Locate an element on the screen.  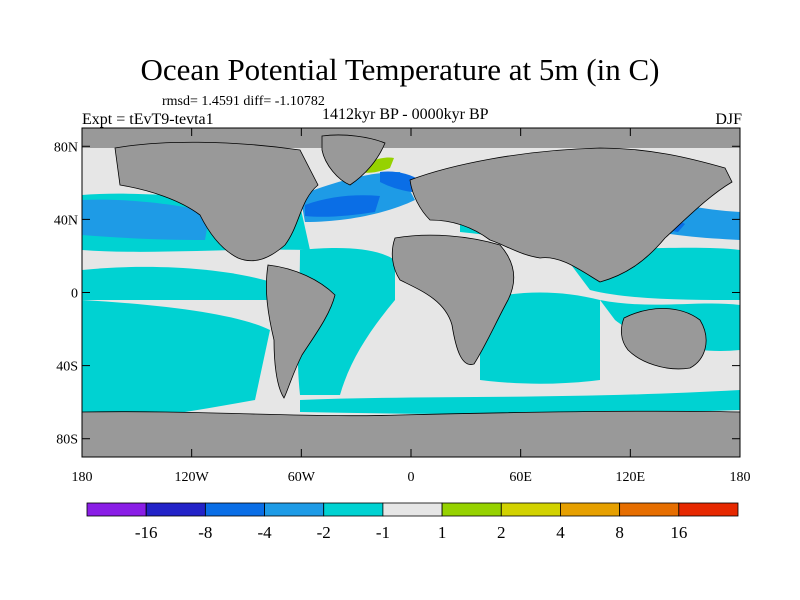
stats-text: rmsd= 1.4591 diff= -1.10782 is located at coordinates (243, 101).